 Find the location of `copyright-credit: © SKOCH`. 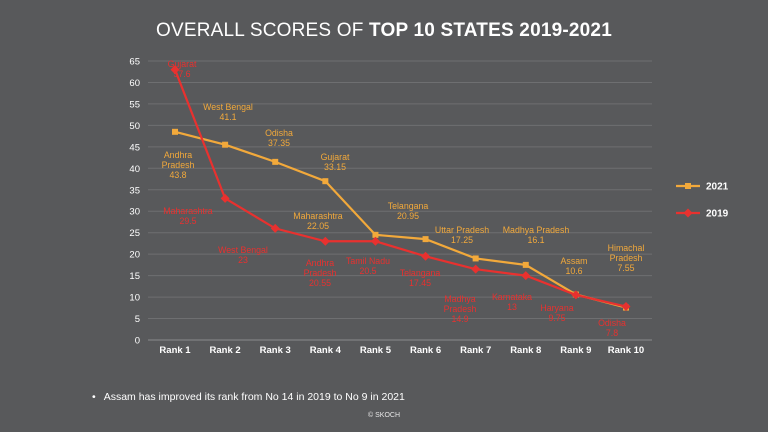

copyright-credit: © SKOCH is located at coordinates (384, 415).